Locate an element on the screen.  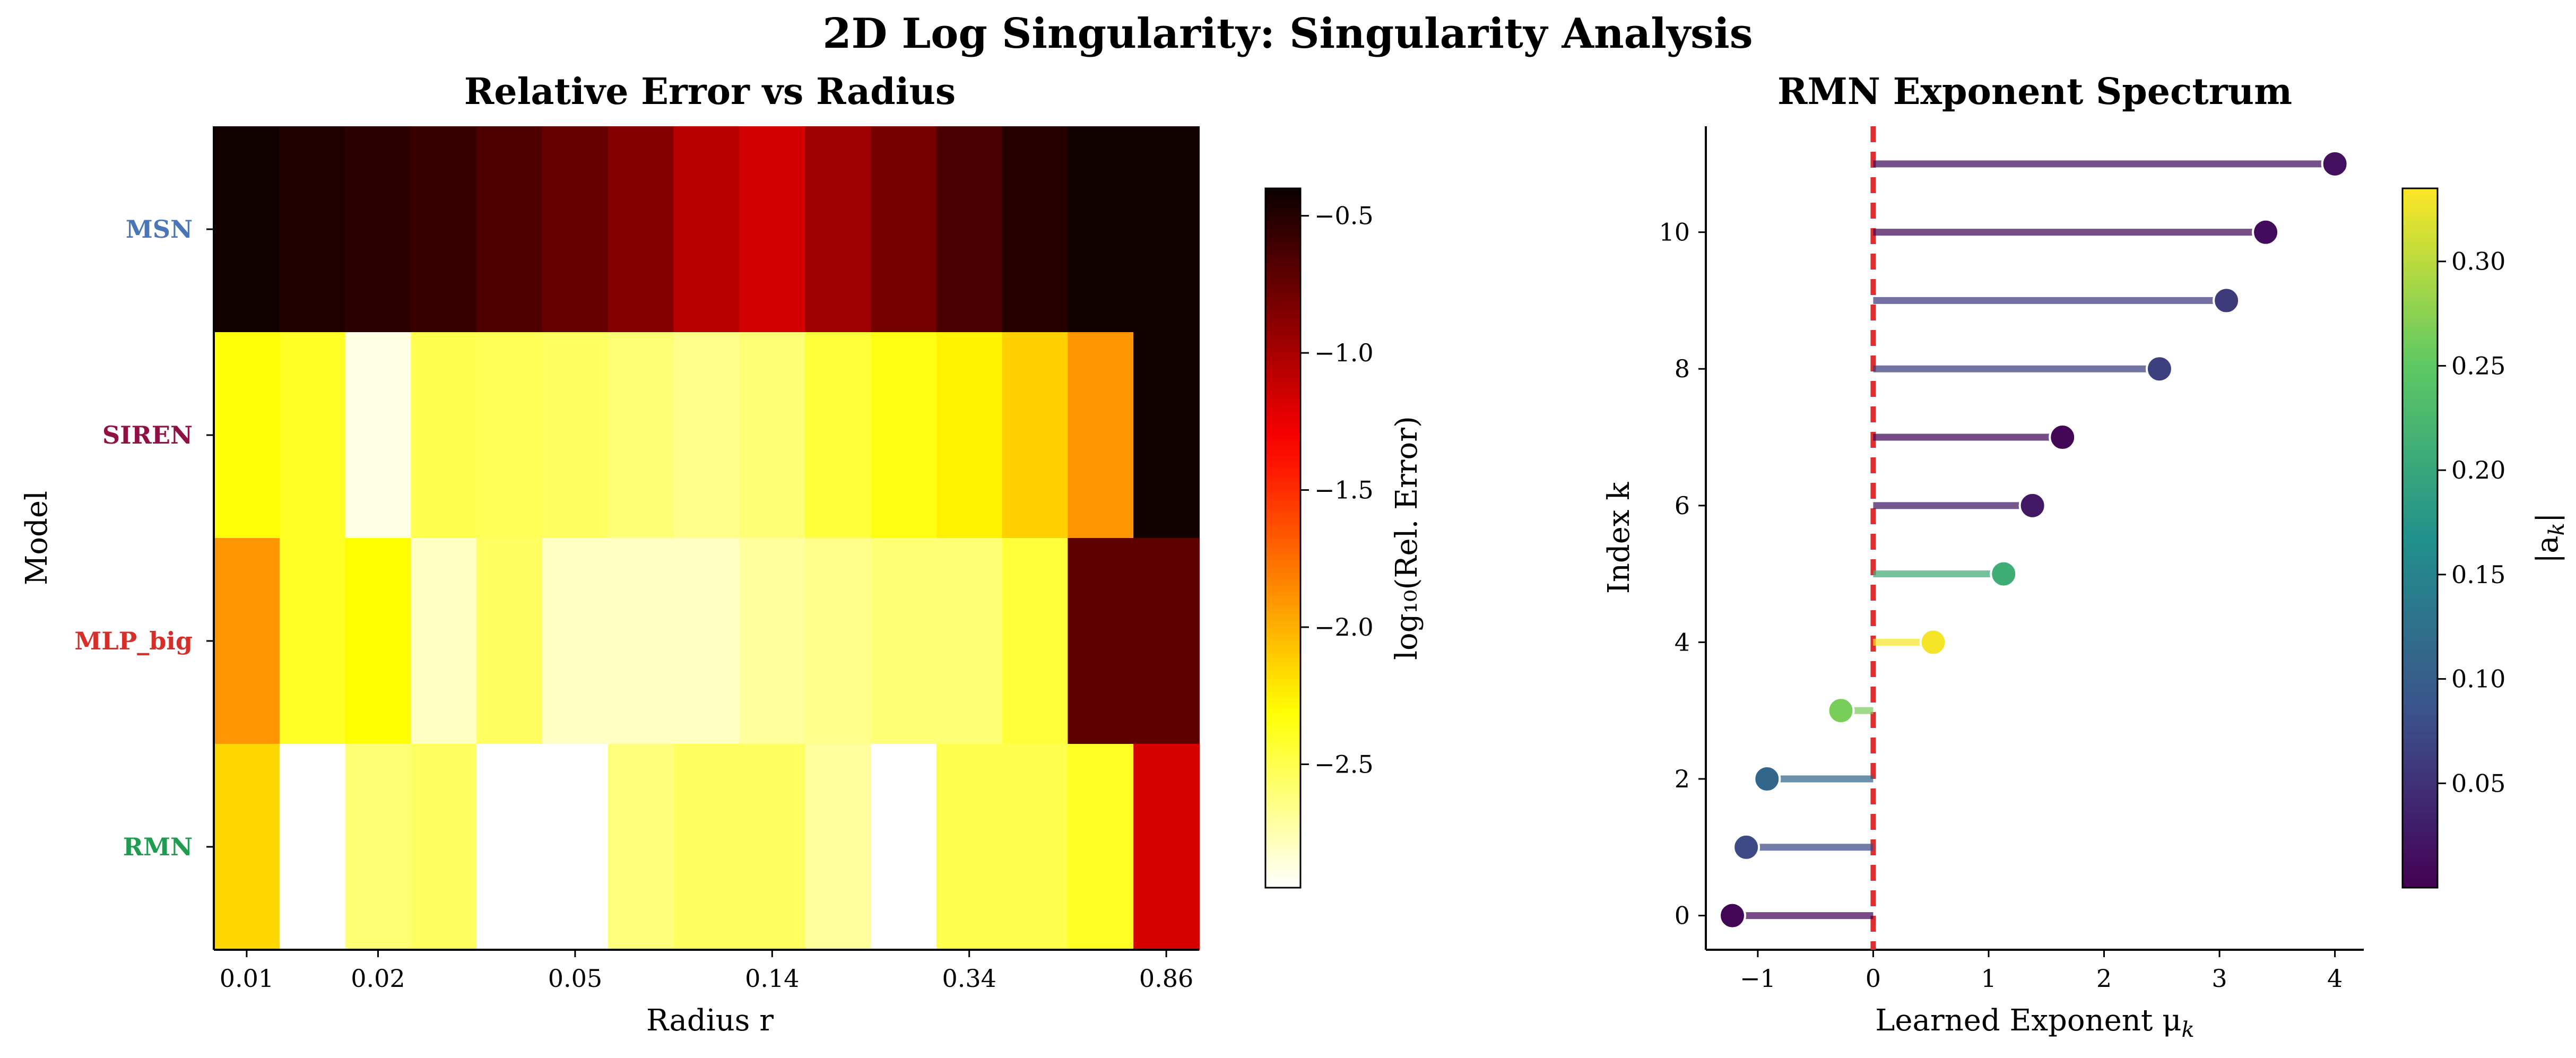
heatmap-colorbar-ticks: −0.5 −1.0 −1.5 −2.0 −2.5 is located at coordinates (1337, 490).